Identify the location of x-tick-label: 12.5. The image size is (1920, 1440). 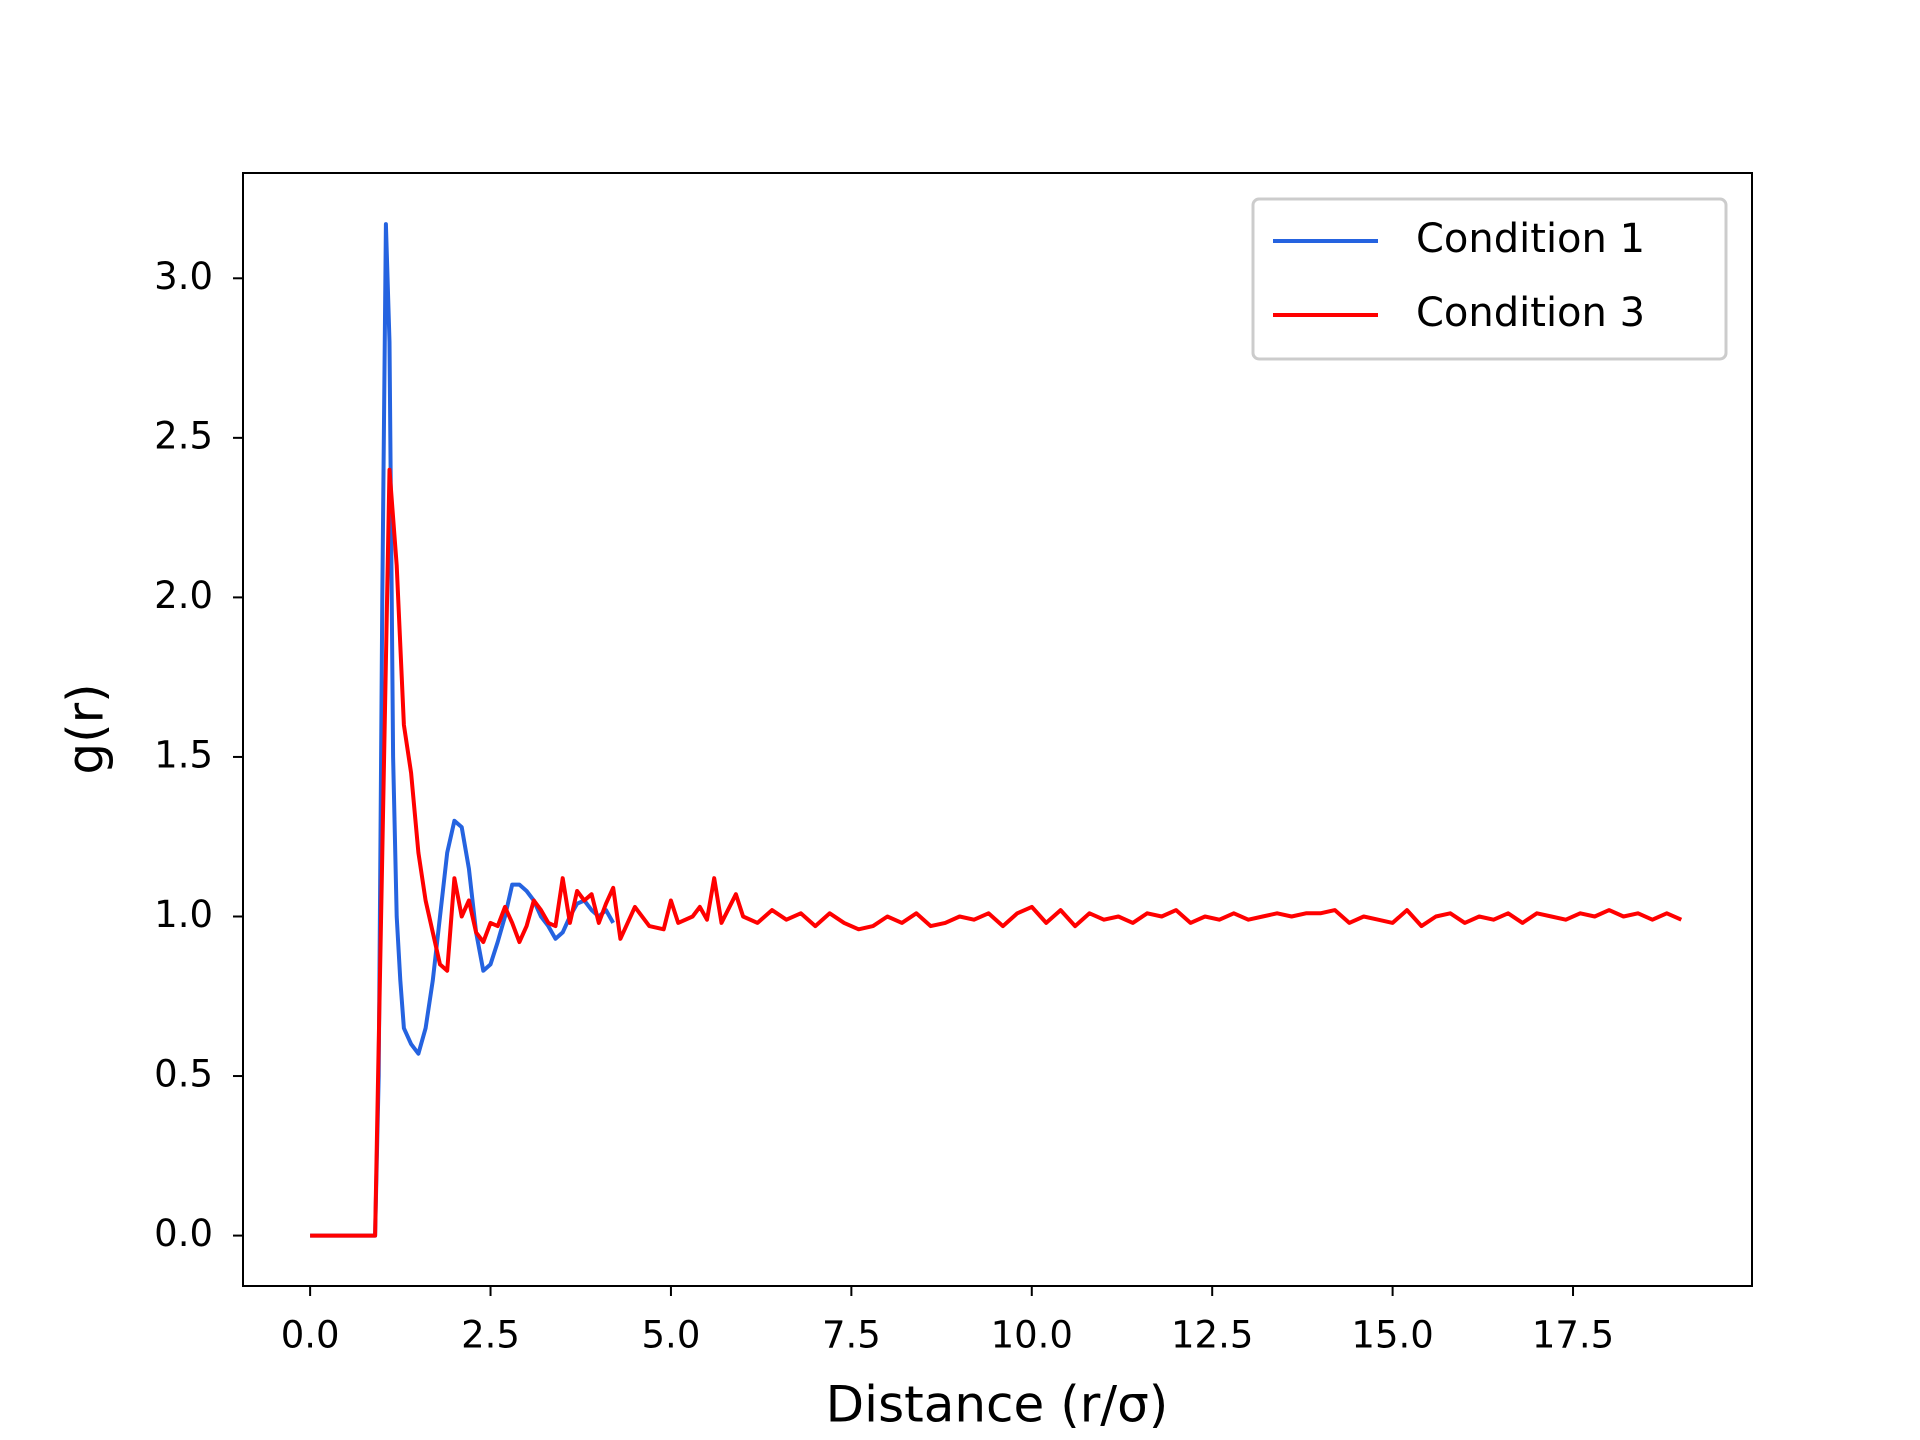
(1212, 1335).